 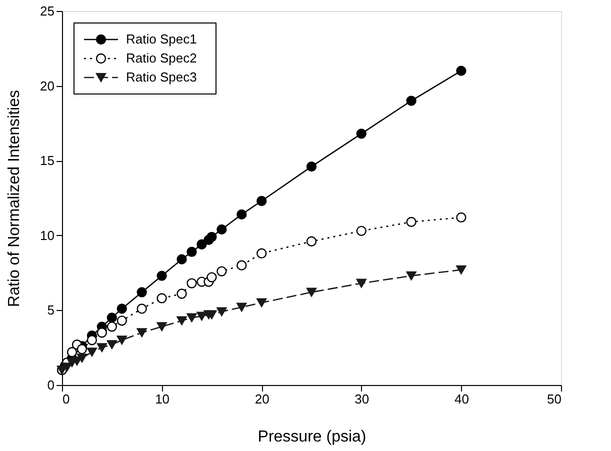 What do you see at coordinates (161, 58) in the screenshot?
I see `legend-label: Ratio Spec2` at bounding box center [161, 58].